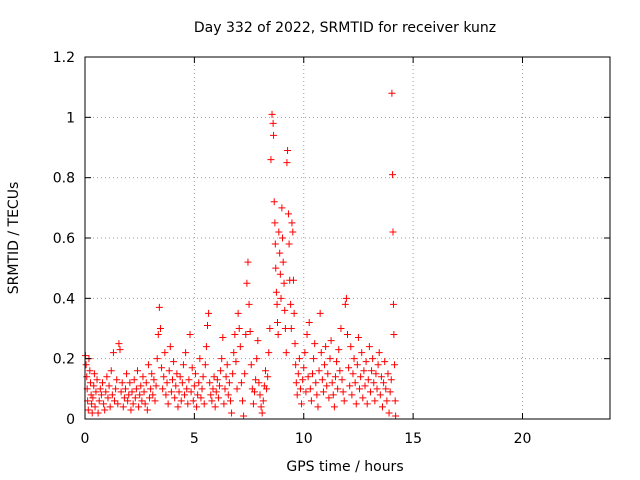 The height and width of the screenshot is (480, 640). What do you see at coordinates (64, 179) in the screenshot?
I see `y-tick-label: 0.8` at bounding box center [64, 179].